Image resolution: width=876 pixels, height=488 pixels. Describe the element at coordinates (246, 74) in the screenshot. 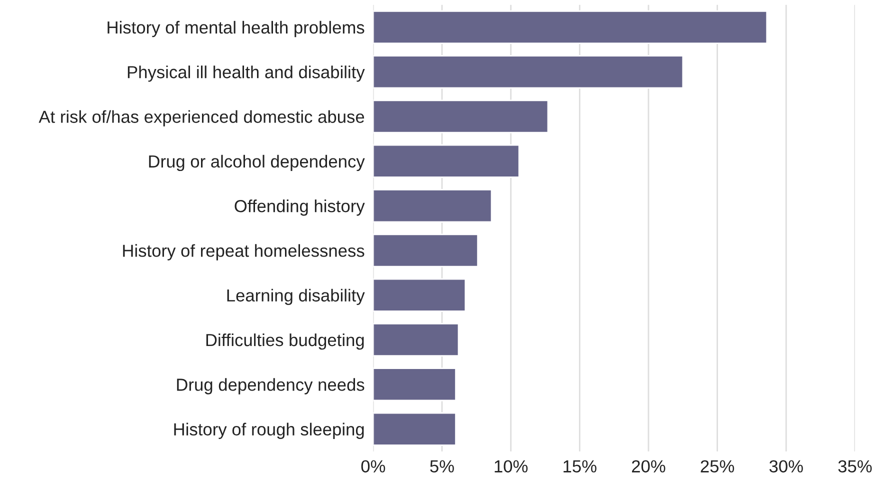

I see `y-tick-label: Physical ill health and disability` at that location.